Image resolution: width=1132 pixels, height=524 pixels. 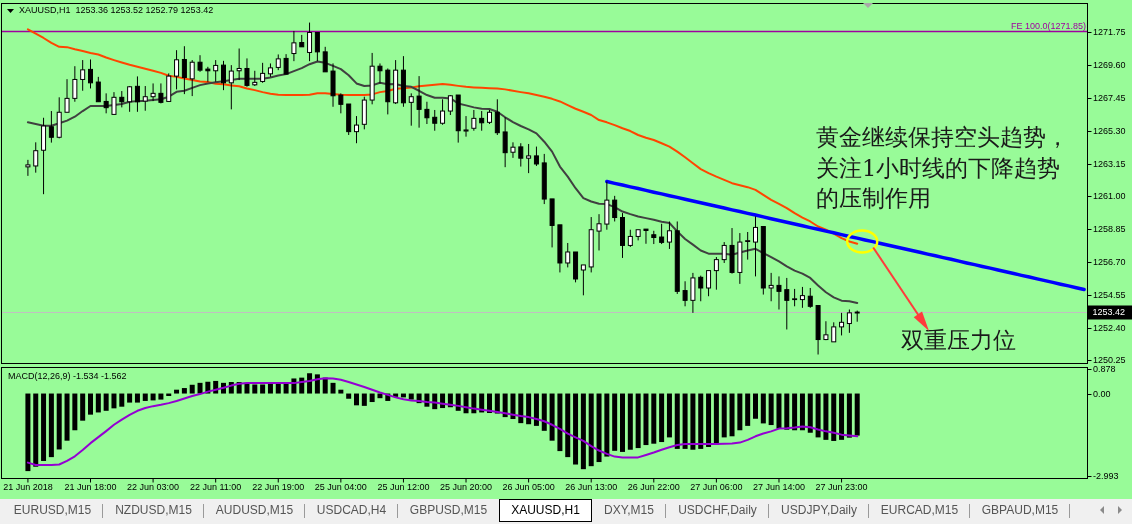 I want to click on text: USDCAD,H4, so click(x=351, y=510).